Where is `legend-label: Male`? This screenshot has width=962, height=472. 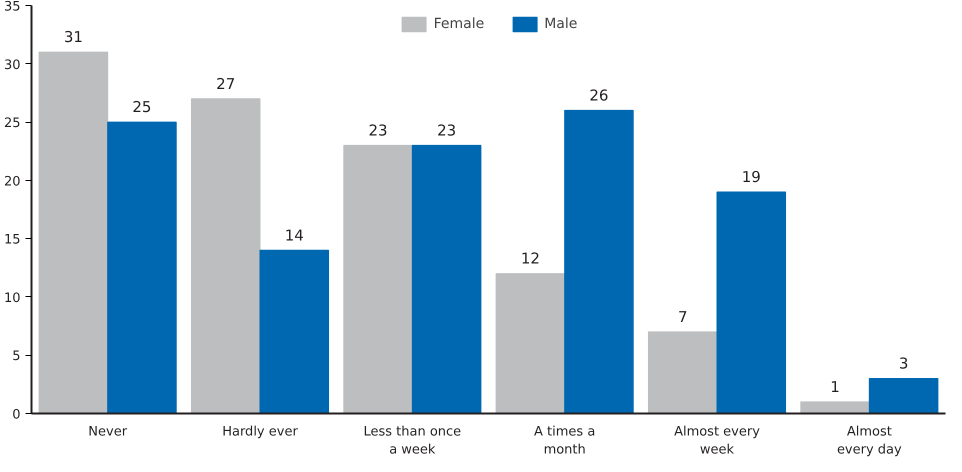
legend-label: Male is located at coordinates (561, 24).